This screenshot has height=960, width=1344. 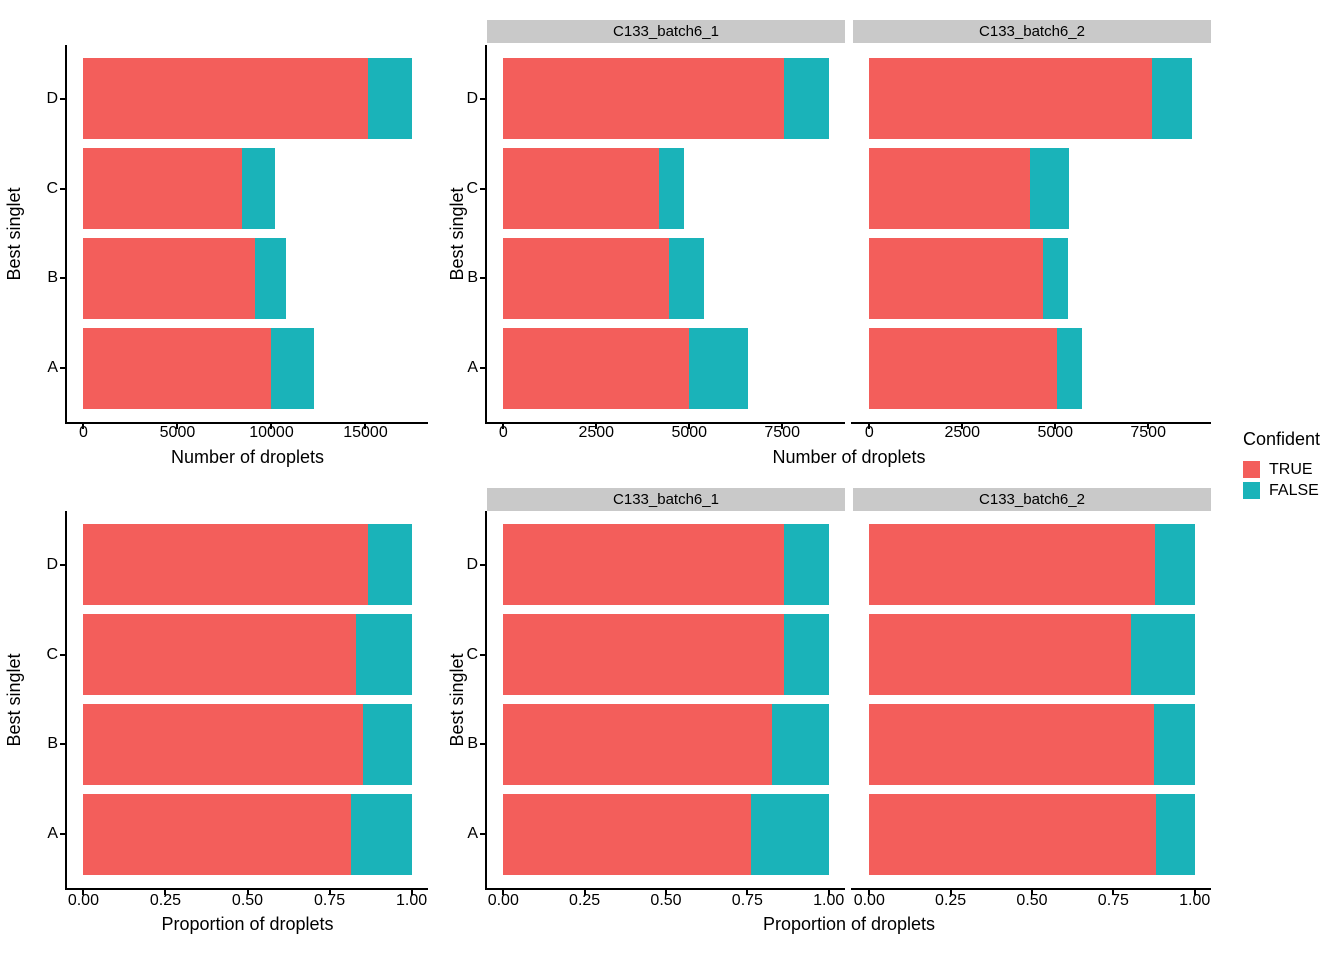 I want to click on x-axis-title: Proportion of droplets, so click(x=849, y=924).